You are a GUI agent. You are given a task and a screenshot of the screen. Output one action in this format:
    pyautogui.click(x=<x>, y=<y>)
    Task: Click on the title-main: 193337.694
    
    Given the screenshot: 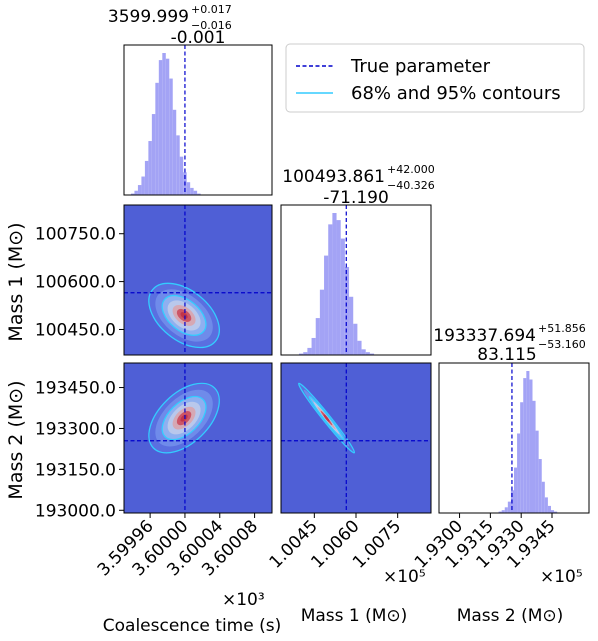 What is the action you would take?
    pyautogui.click(x=484, y=336)
    